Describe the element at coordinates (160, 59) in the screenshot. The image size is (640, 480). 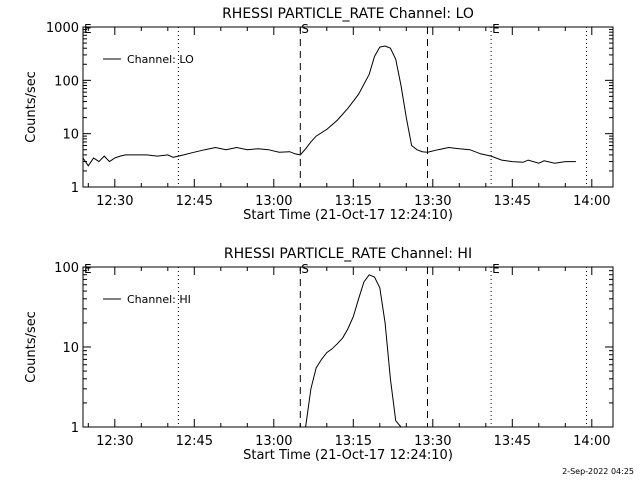
I see `legend-label: Channel: LO` at that location.